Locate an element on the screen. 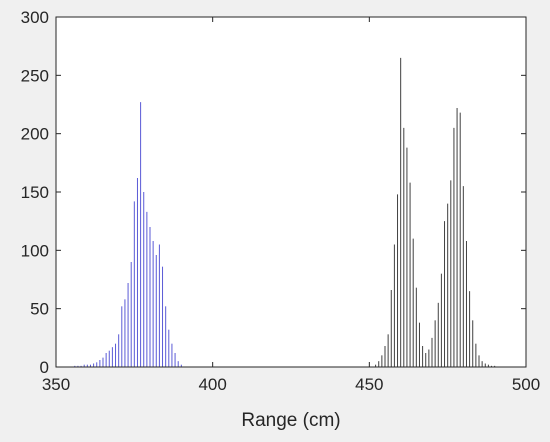 The width and height of the screenshot is (550, 442). y-tick-label-100: 100 is located at coordinates (35, 250).